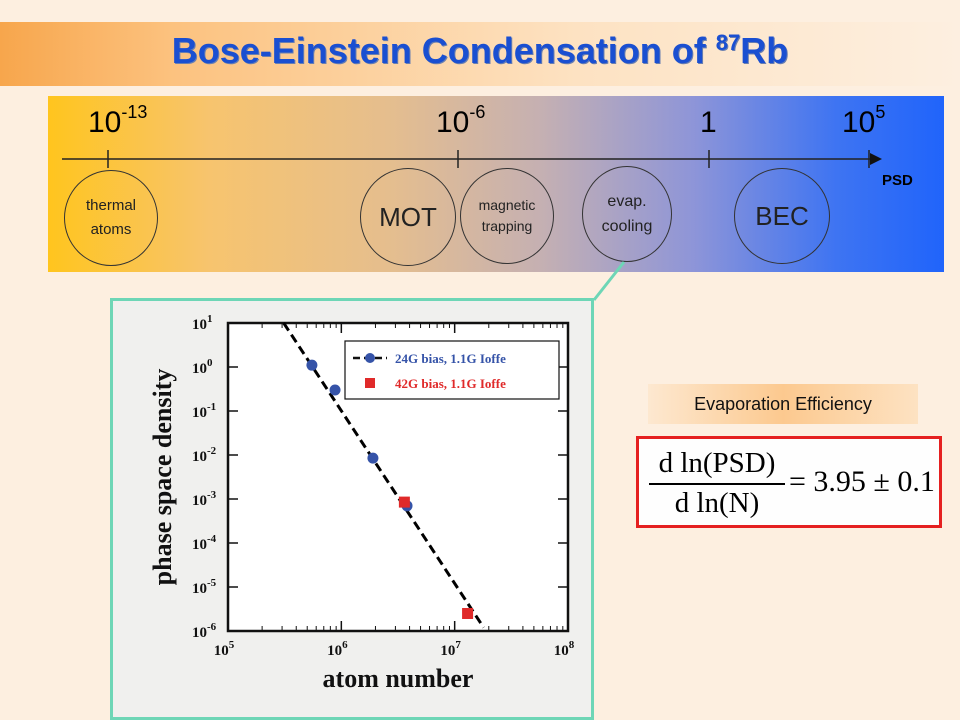 The height and width of the screenshot is (720, 960). I want to click on efficiency-formula: d ln(PSD) d ln(N) = 3.95 ± 0.1, so click(789, 482).